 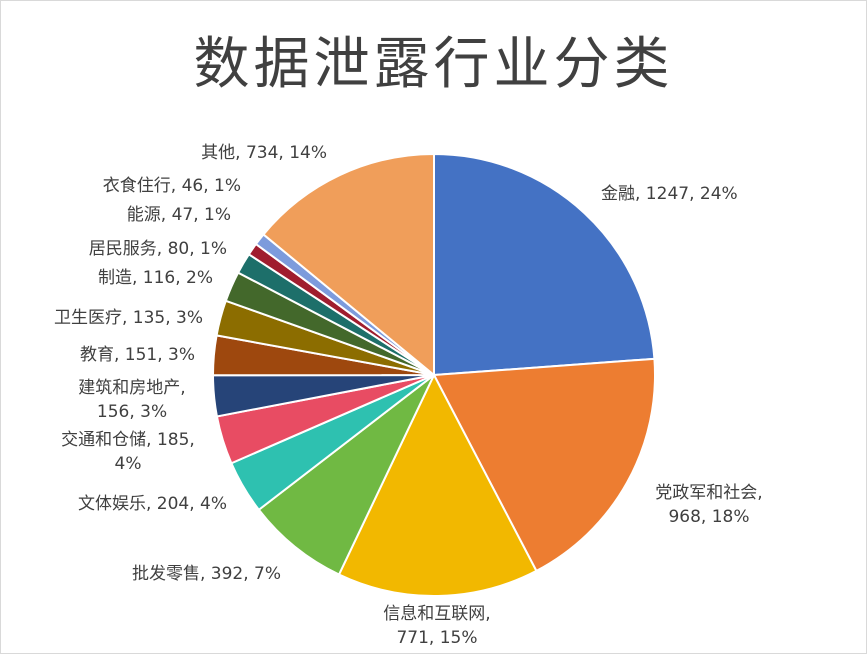 What do you see at coordinates (436, 626) in the screenshot?
I see `data-label-it-internet: 信息和互联网, 771, 15%` at bounding box center [436, 626].